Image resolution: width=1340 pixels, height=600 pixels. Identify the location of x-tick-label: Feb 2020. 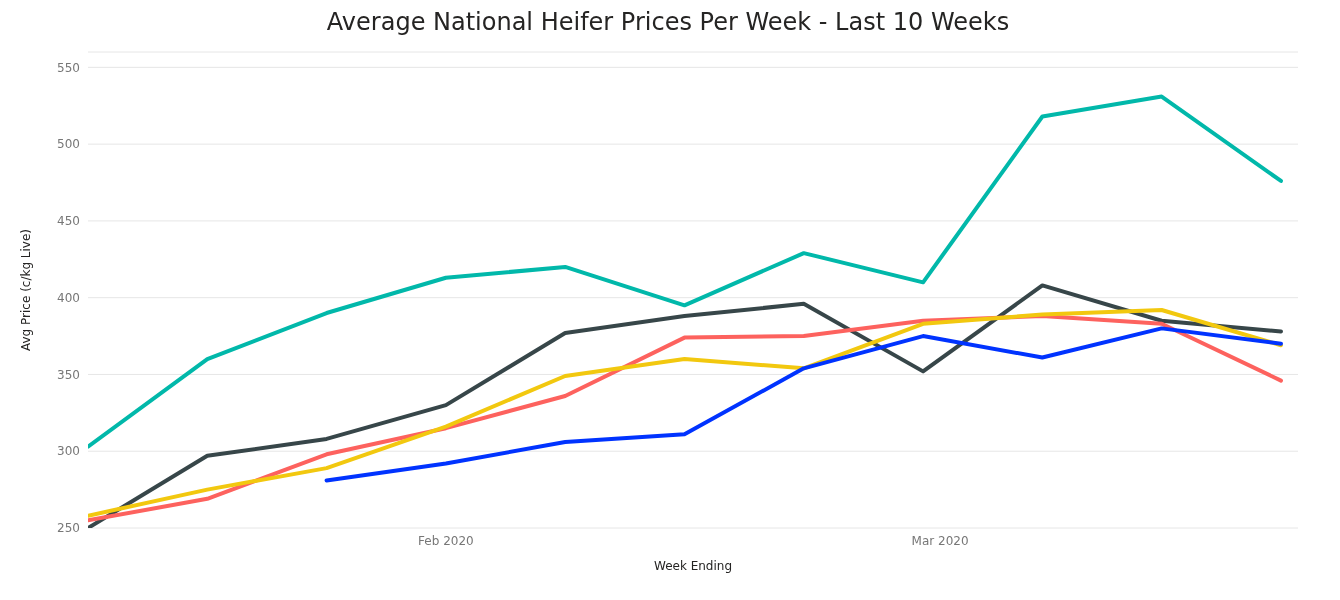
(446, 540).